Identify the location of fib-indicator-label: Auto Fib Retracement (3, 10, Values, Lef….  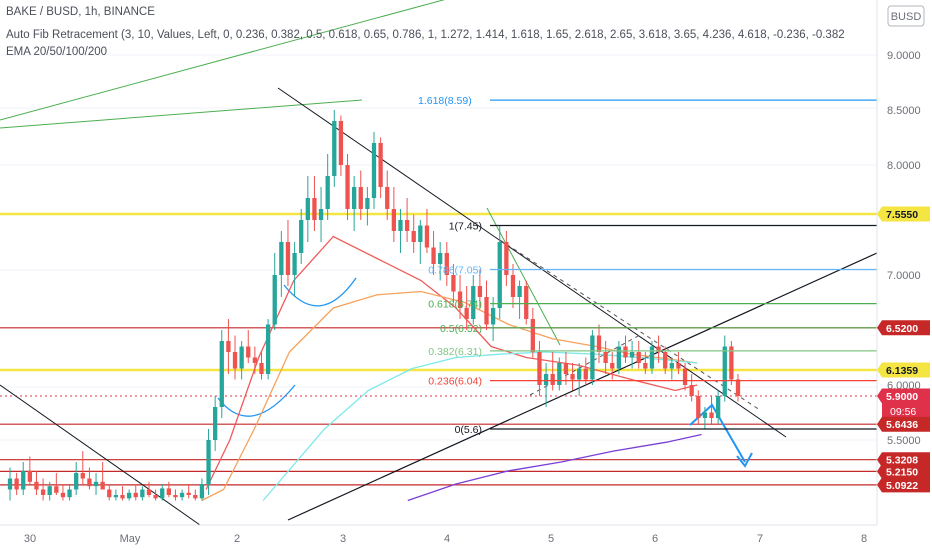
(425, 35).